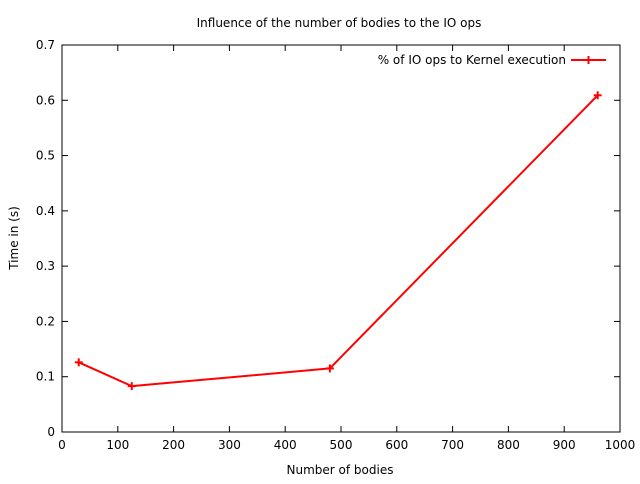 This screenshot has width=640, height=484. Describe the element at coordinates (62, 445) in the screenshot. I see `x-tick-label: 0` at that location.